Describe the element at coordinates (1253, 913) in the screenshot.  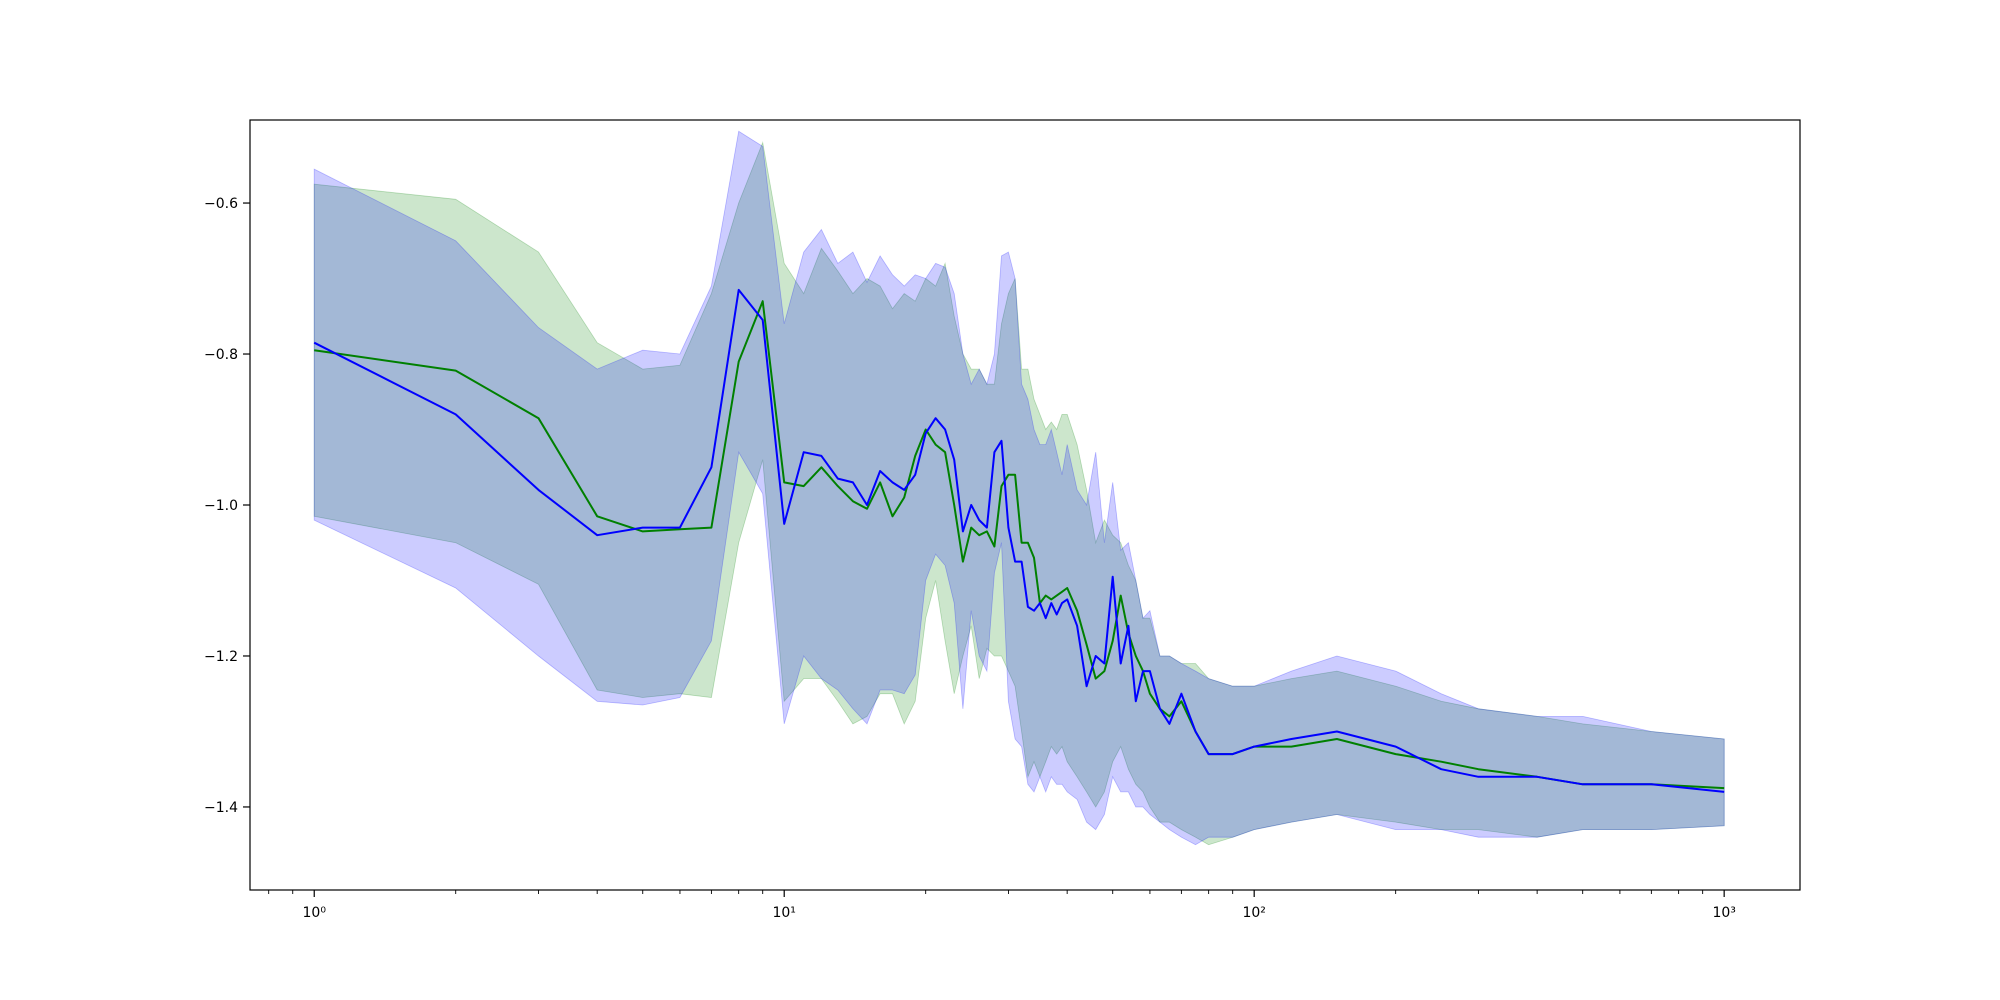
I see `x-tick-label: 10²` at that location.